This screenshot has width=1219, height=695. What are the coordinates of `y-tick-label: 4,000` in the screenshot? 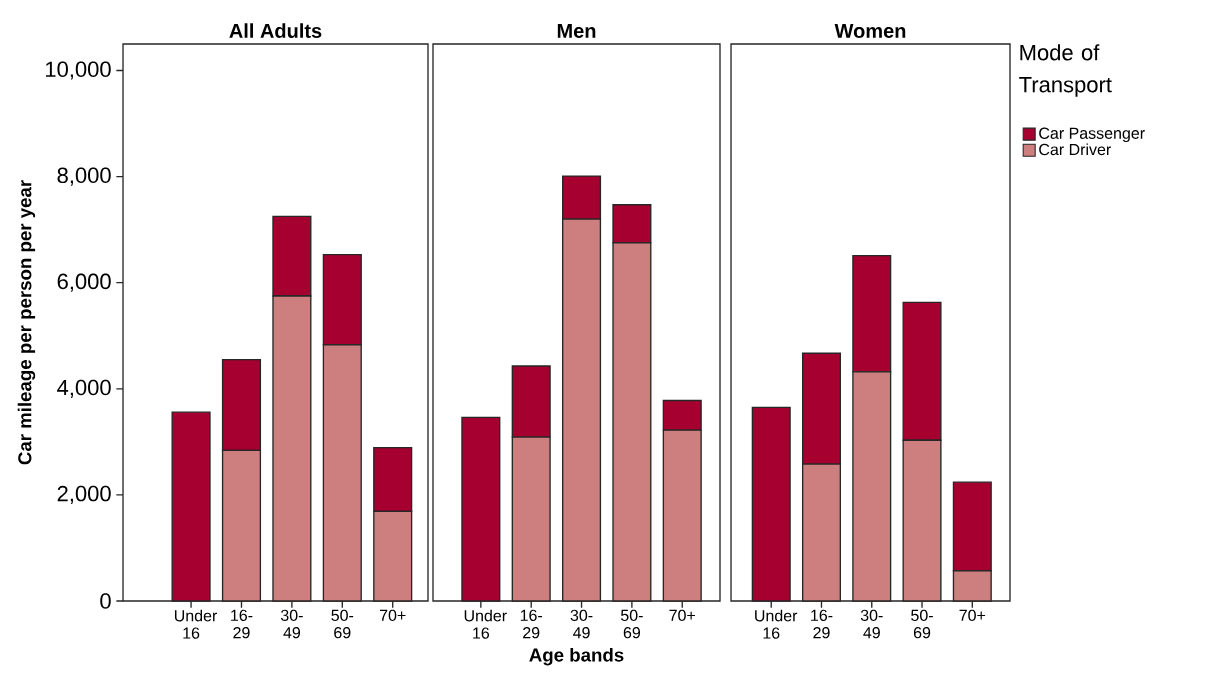 It's located at (84, 388).